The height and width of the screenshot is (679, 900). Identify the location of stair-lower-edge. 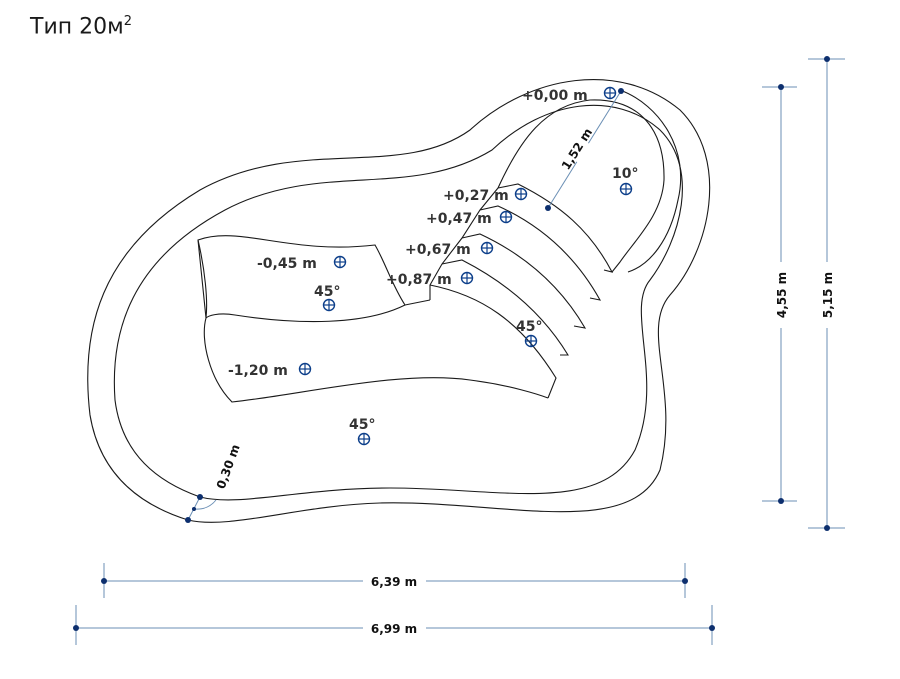
(493, 341).